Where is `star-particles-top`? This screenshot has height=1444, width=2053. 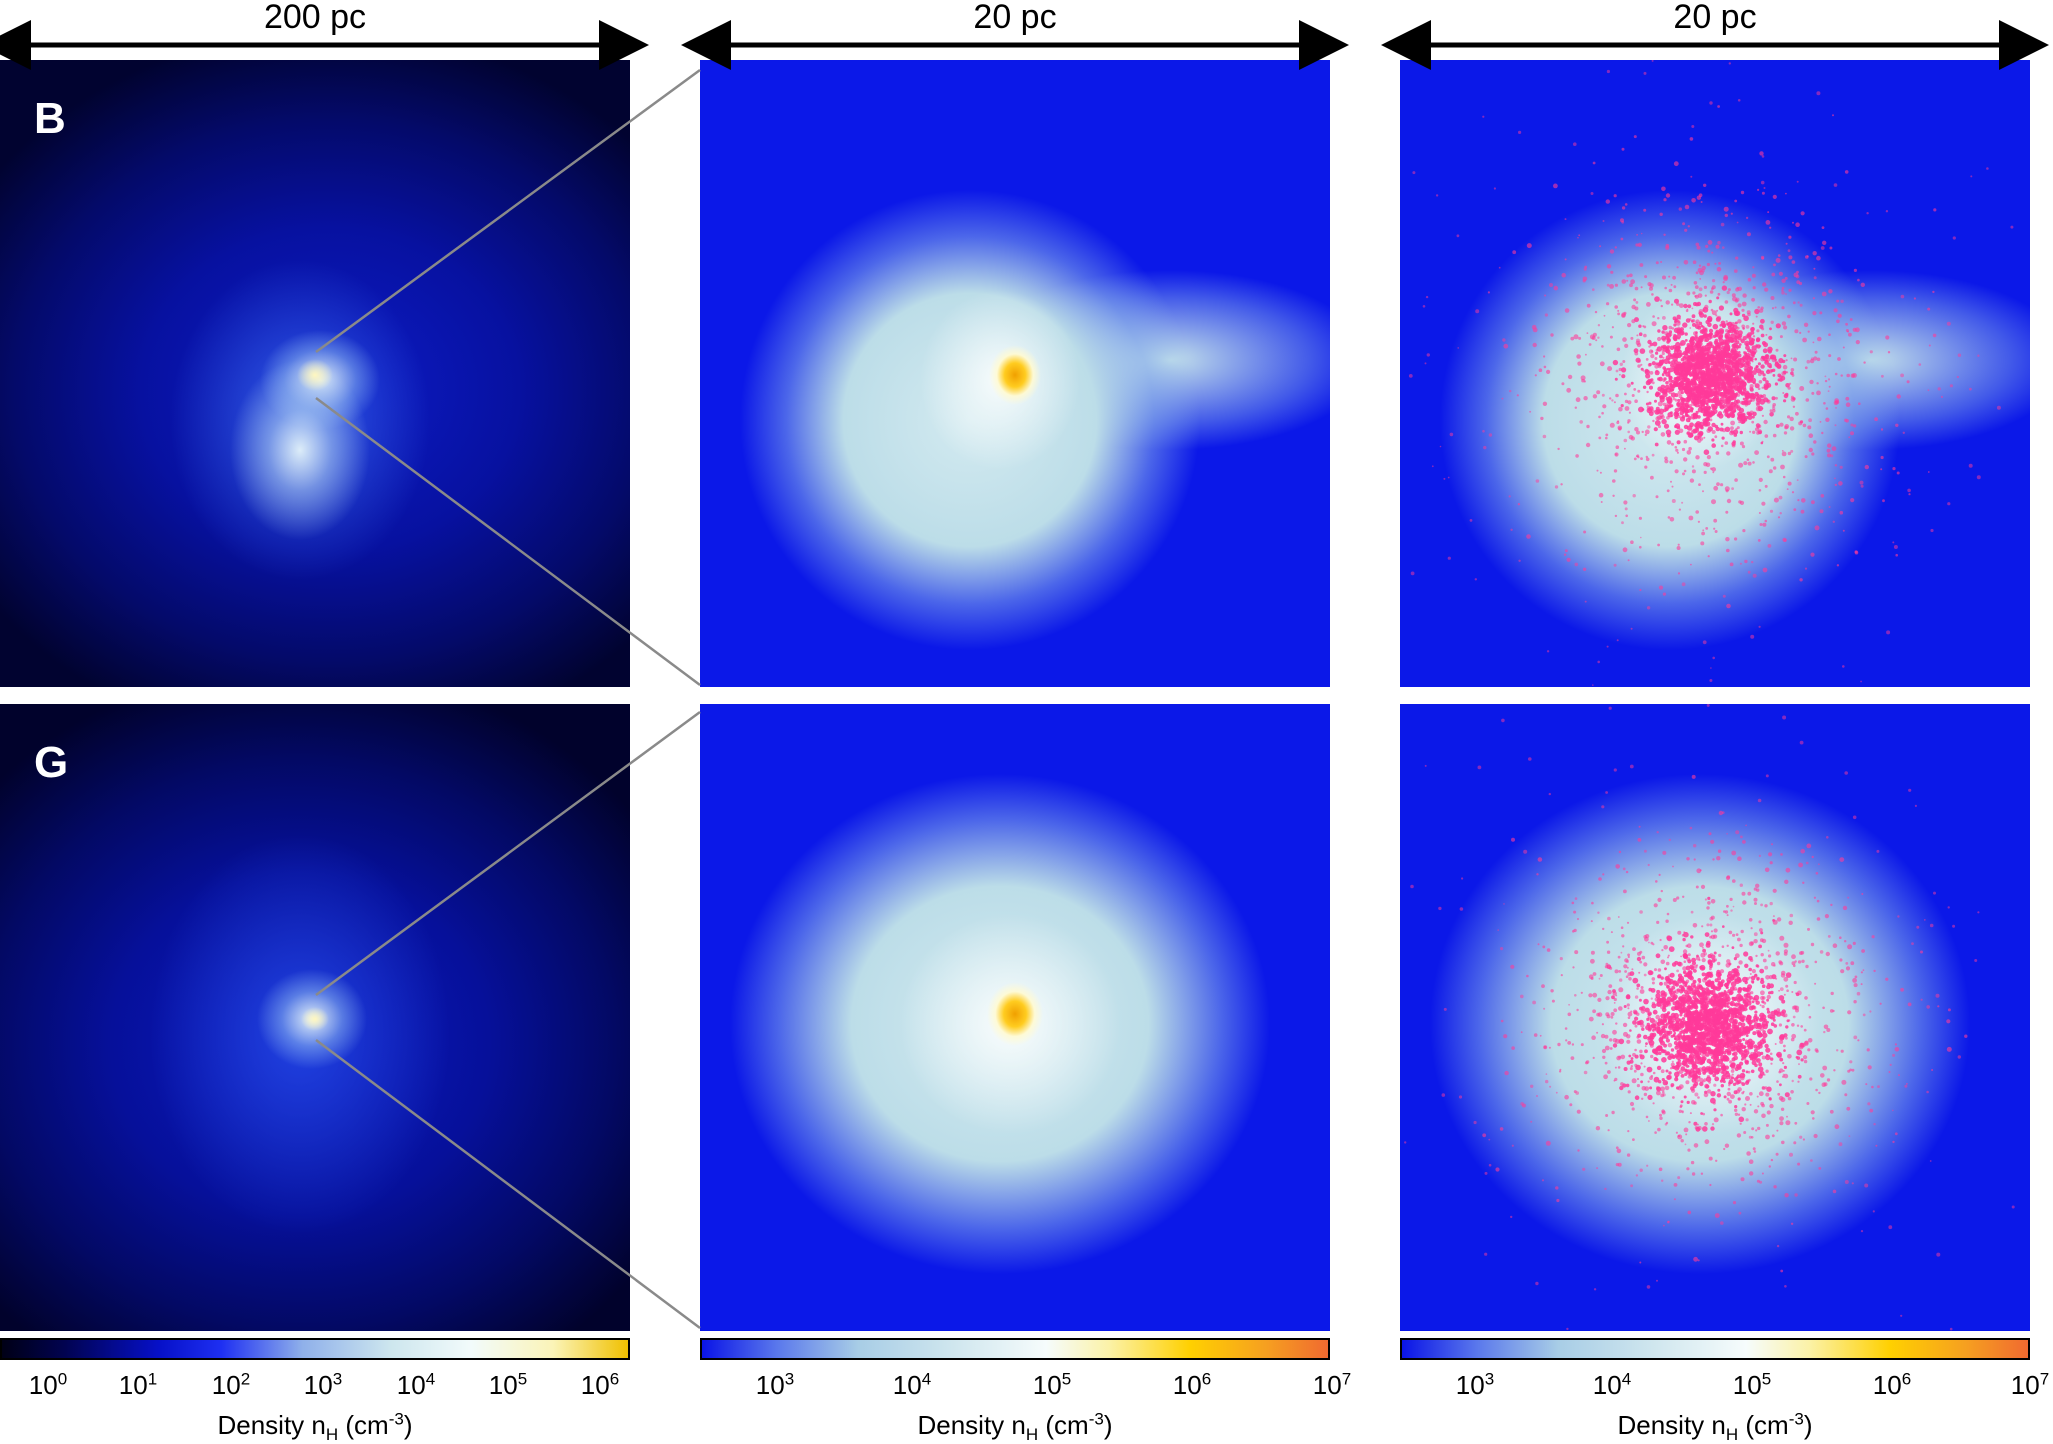
star-particles-top is located at coordinates (1715, 373).